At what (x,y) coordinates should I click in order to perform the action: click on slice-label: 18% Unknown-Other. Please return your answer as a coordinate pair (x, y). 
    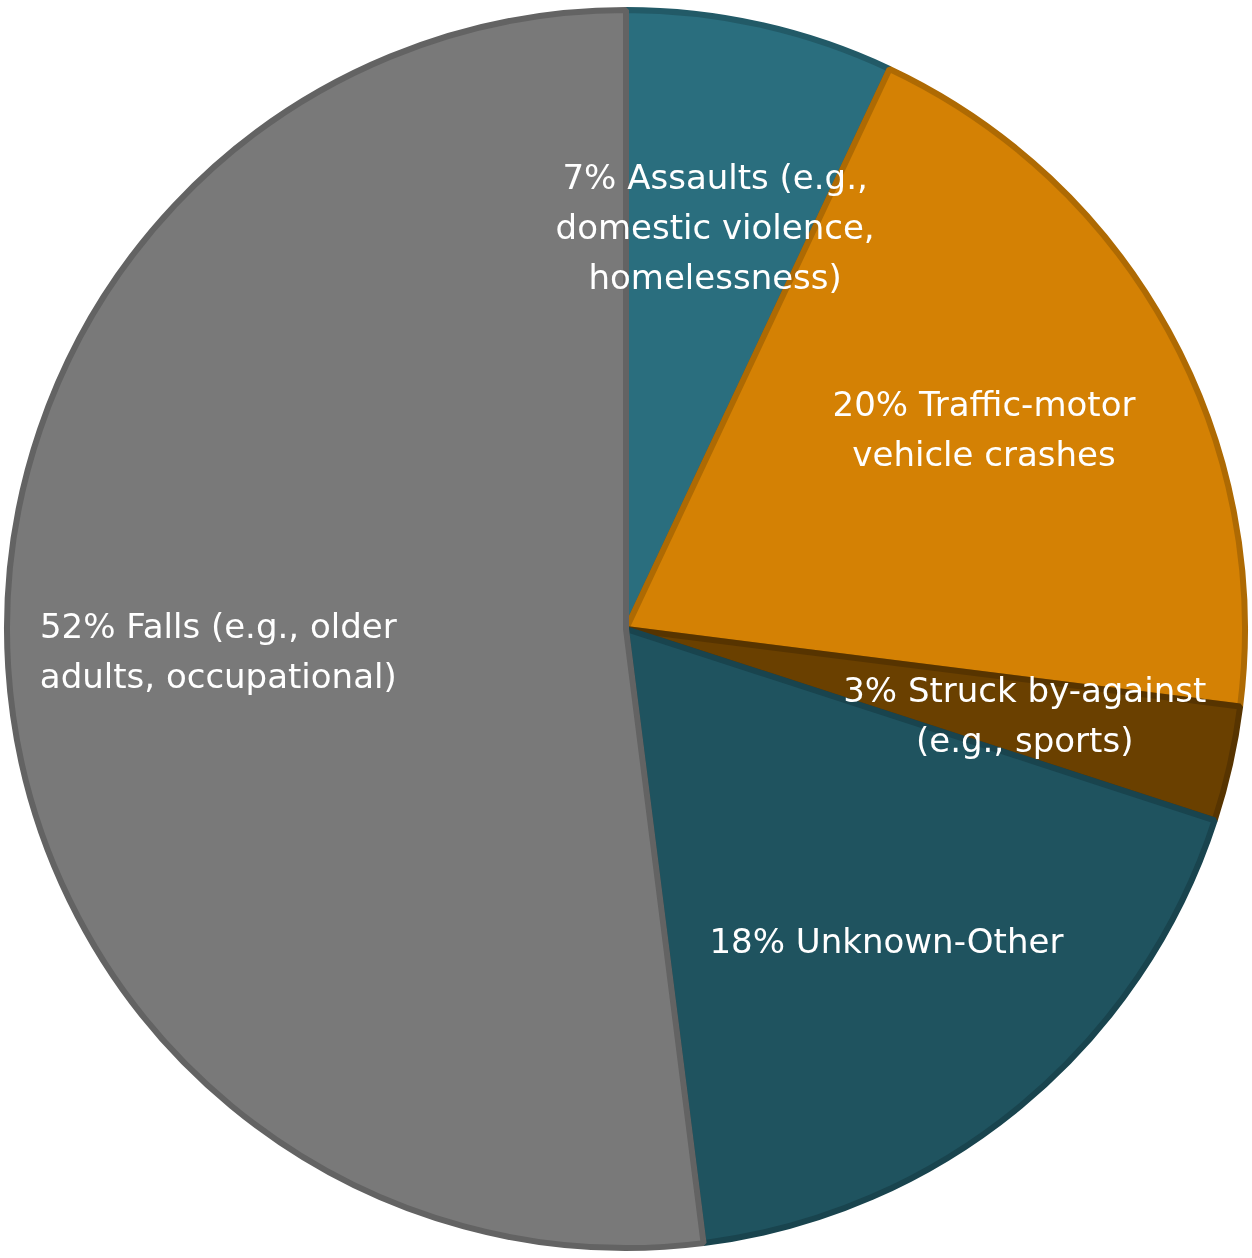
    Looking at the image, I should click on (886, 940).